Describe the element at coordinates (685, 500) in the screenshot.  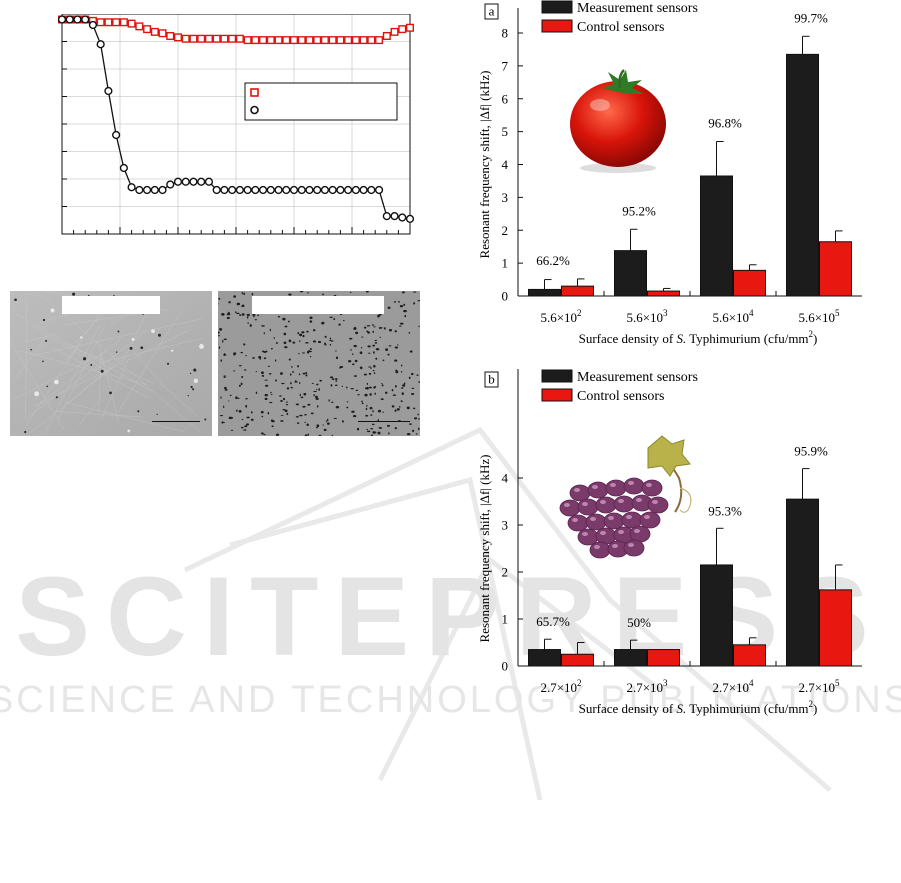
I see `grape-tendril` at that location.